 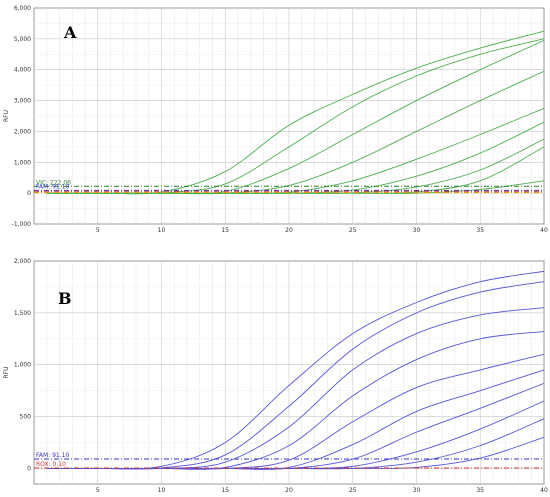 I want to click on y-tick-label: 6,000, so click(x=22, y=8).